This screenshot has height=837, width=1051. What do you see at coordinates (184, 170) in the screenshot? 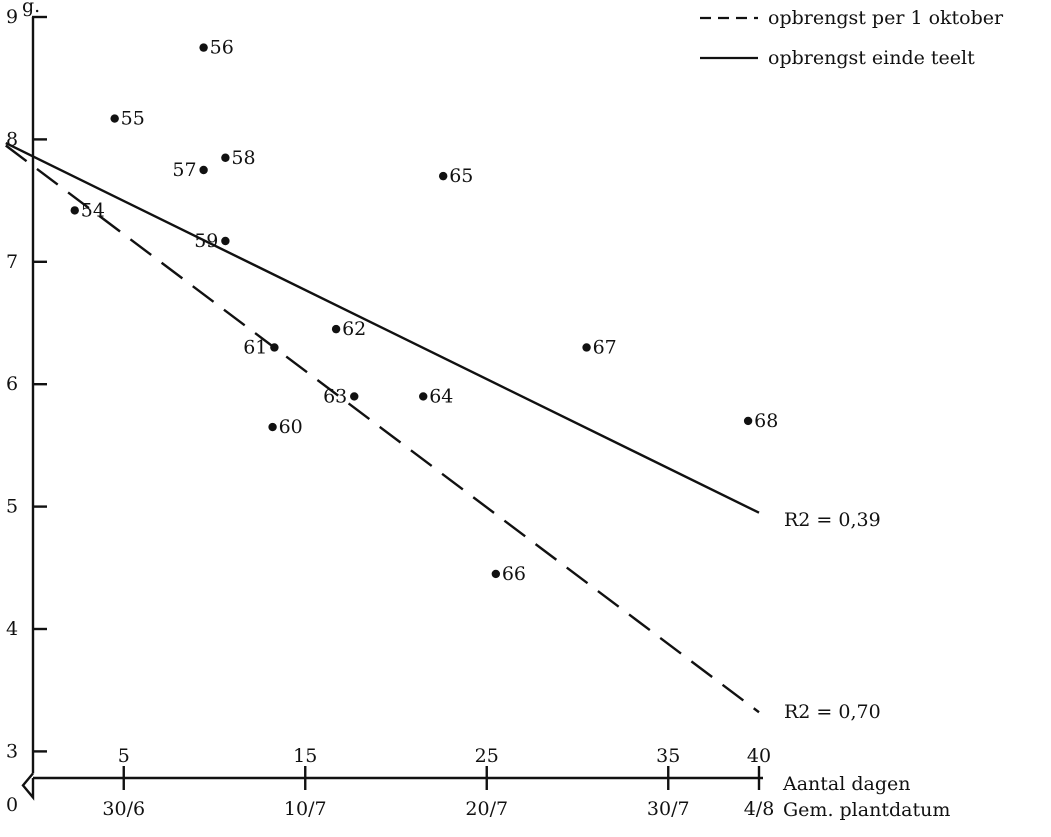
I see `data-point-label: 57` at bounding box center [184, 170].